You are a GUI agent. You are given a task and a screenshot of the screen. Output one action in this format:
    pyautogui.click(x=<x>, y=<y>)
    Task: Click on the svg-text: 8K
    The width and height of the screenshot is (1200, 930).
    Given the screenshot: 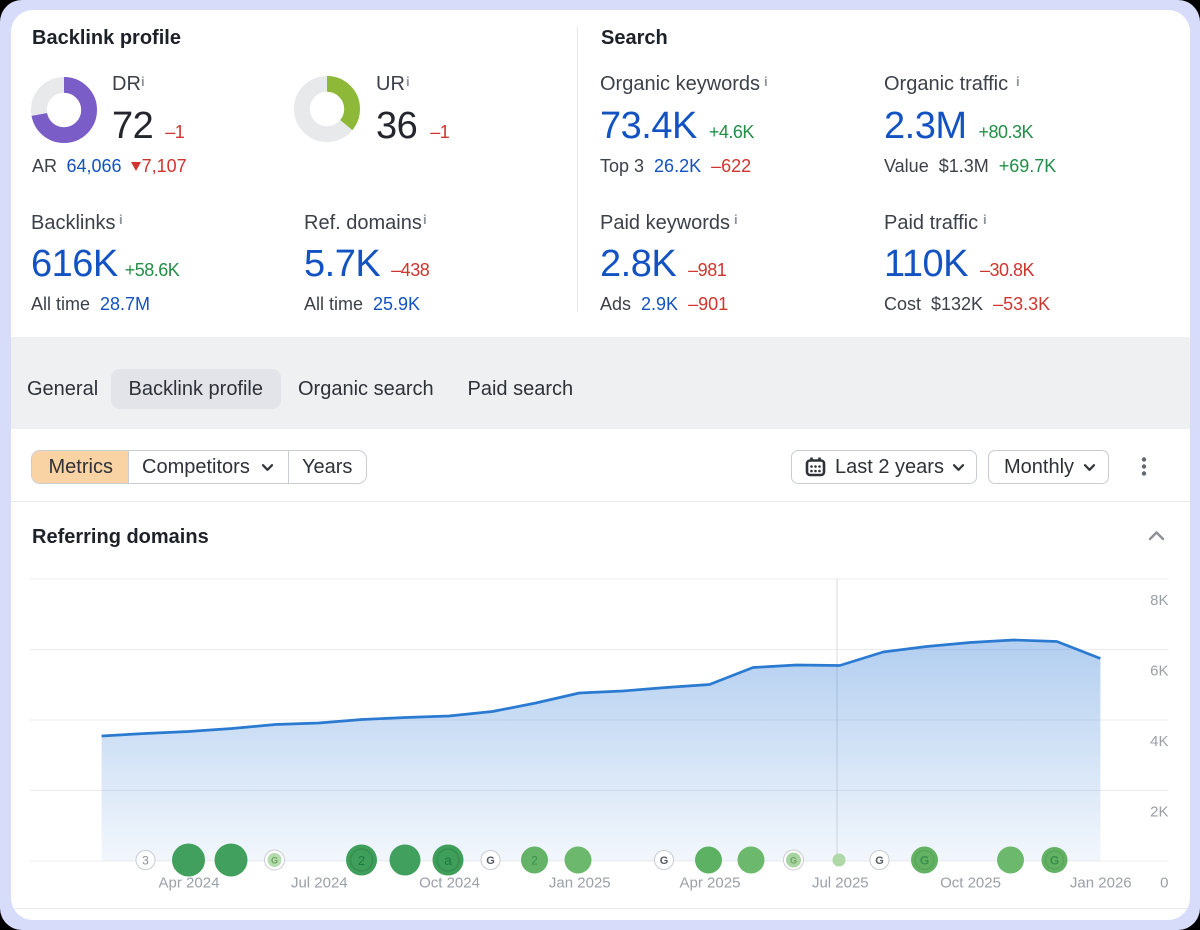 What is the action you would take?
    pyautogui.click(x=1159, y=600)
    